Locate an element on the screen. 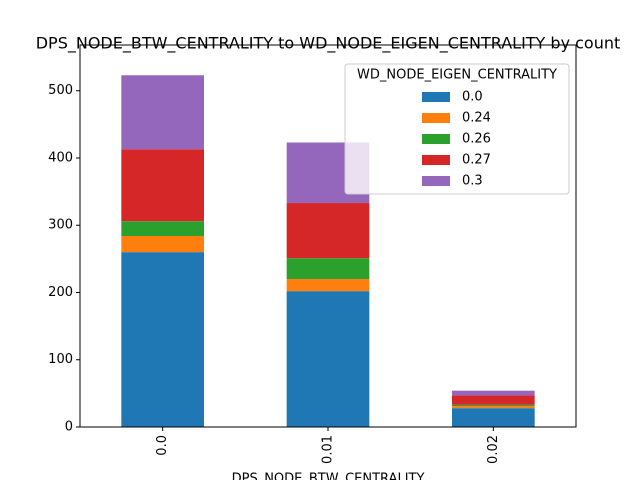 The width and height of the screenshot is (640, 480). y-tick-label: 0 is located at coordinates (69, 427).